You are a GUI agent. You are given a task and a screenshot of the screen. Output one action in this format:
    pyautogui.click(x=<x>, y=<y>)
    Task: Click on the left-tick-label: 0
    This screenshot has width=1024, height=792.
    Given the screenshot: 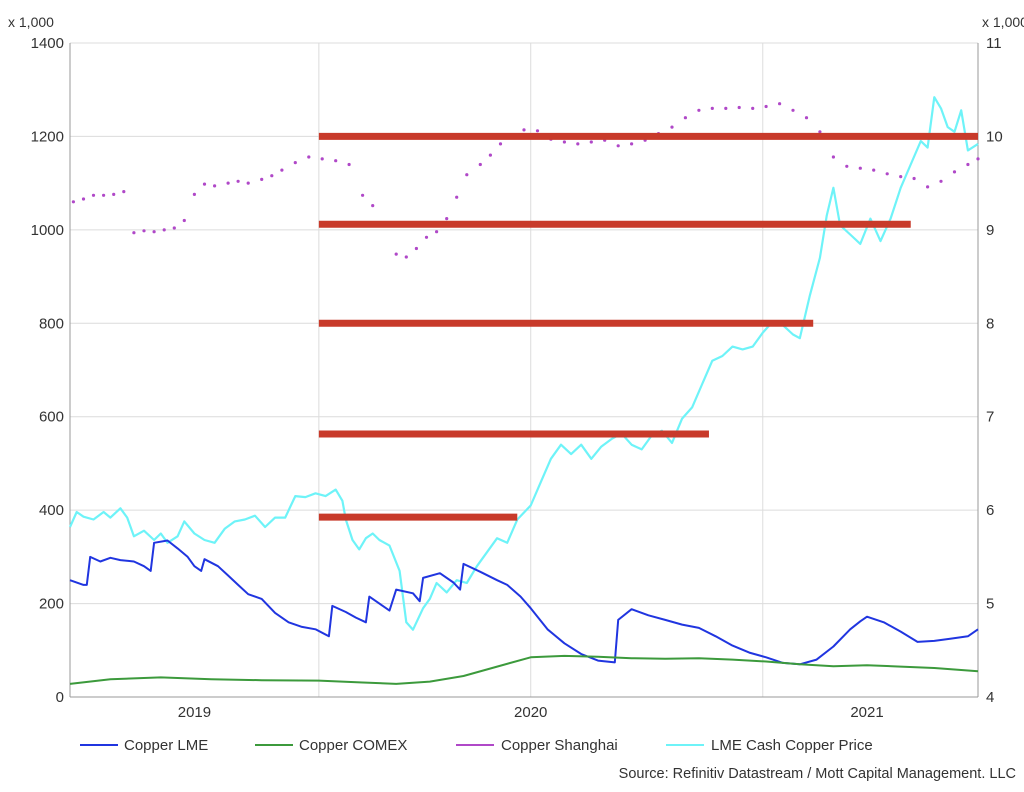 What is the action you would take?
    pyautogui.click(x=60, y=697)
    